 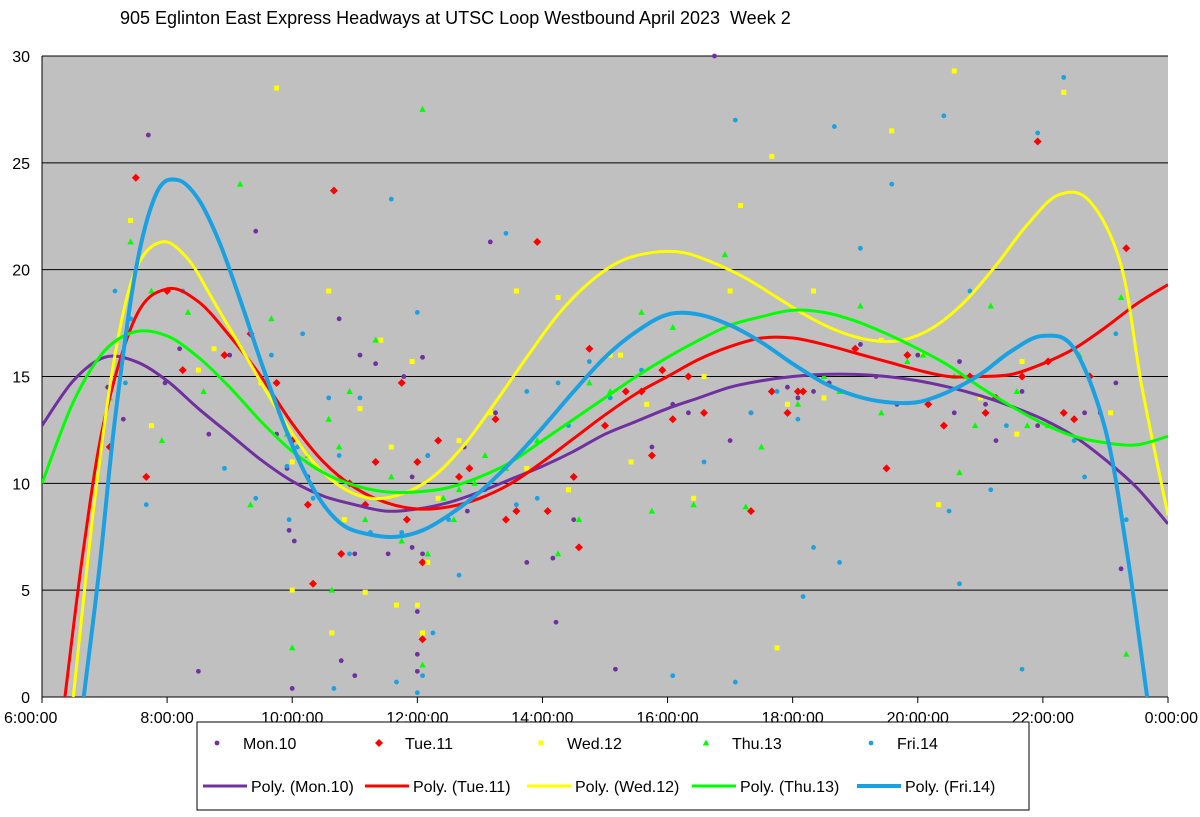 What do you see at coordinates (789, 787) in the screenshot?
I see `legend-label-poly-thu-13: Poly. (Thu.13)` at bounding box center [789, 787].